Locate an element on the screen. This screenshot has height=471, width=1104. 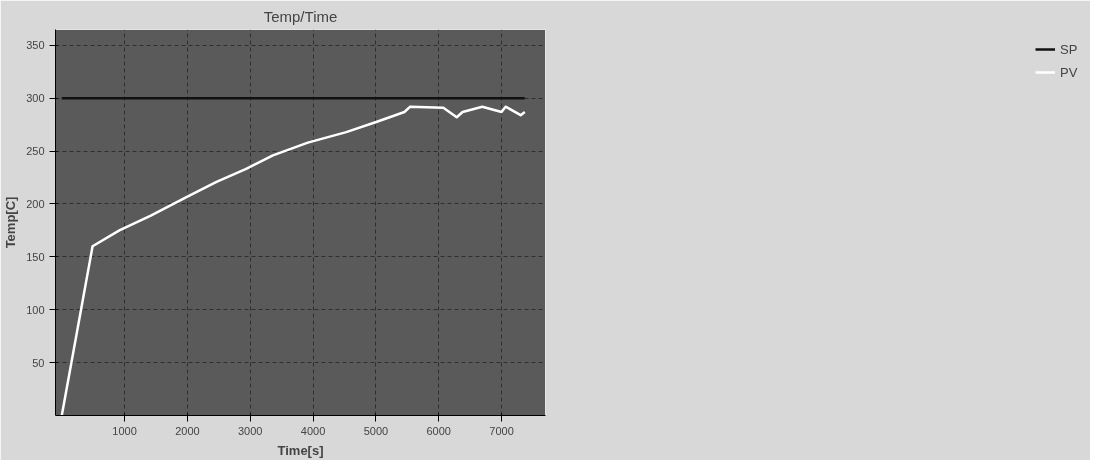
y-tick-label: 50 is located at coordinates (38, 362).